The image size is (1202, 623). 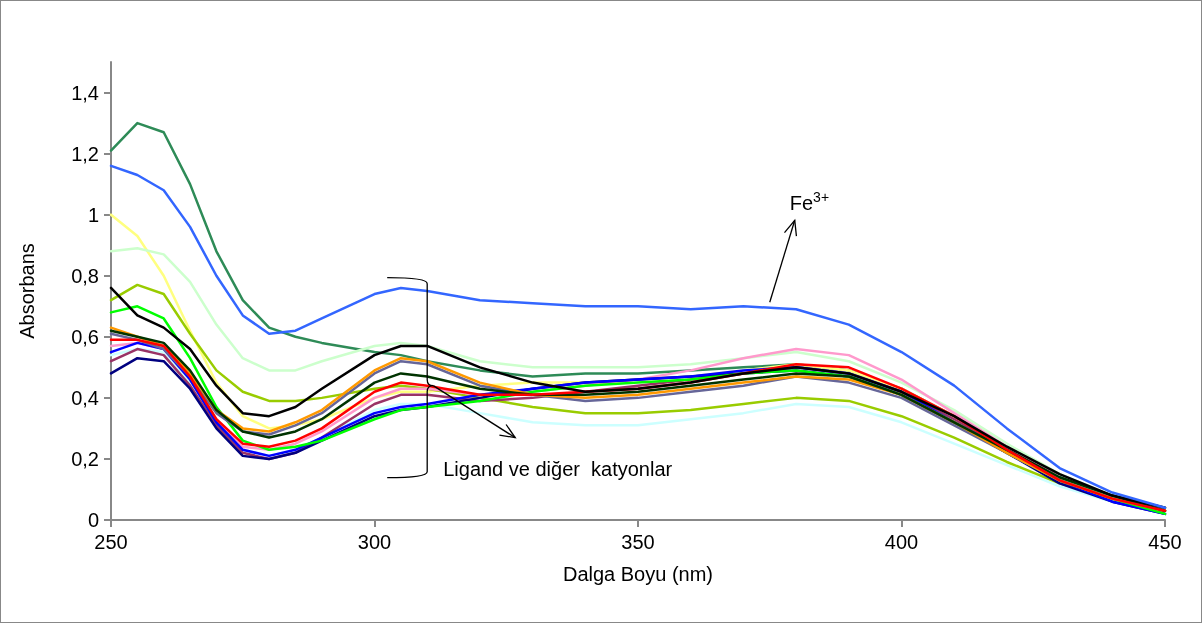 I want to click on annotation: Ligand ve diğer katyonlar, so click(x=558, y=468).